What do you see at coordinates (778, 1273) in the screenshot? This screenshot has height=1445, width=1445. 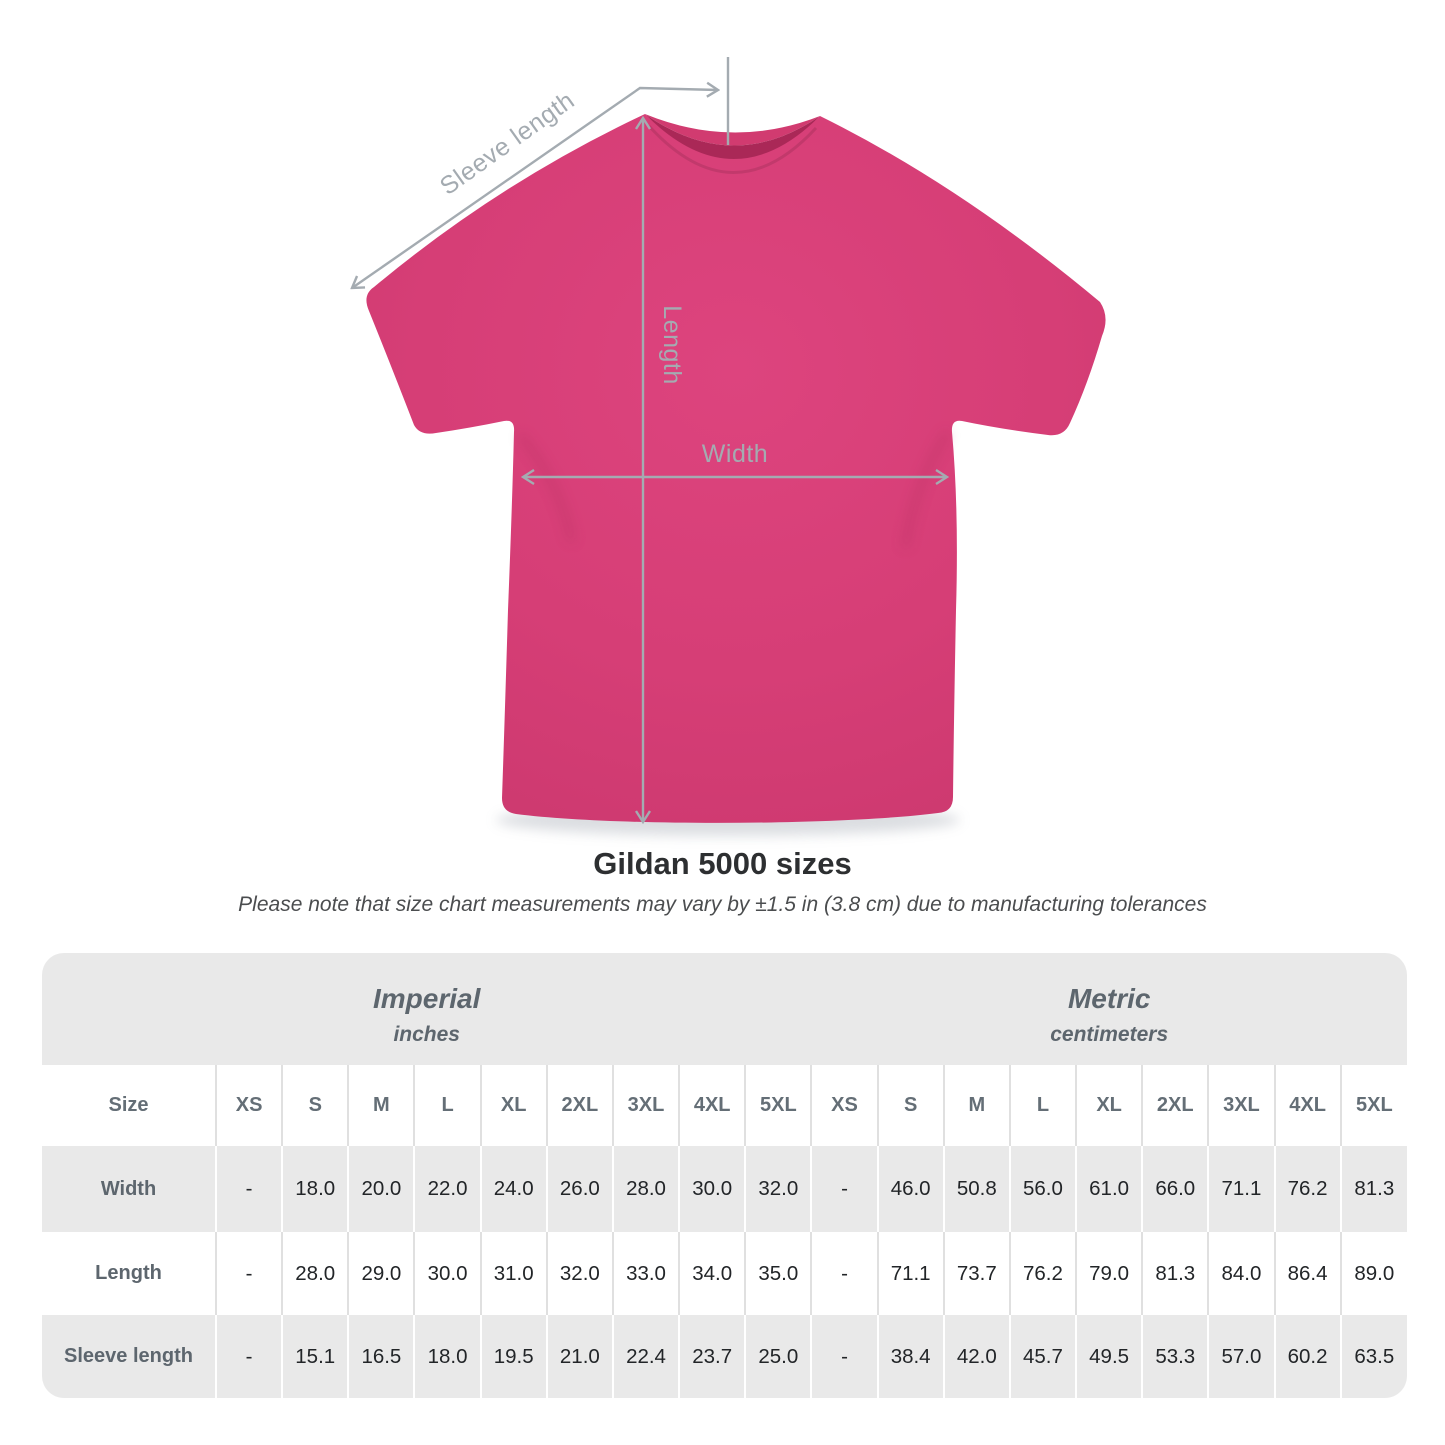 I see `table-cell: 35.0` at bounding box center [778, 1273].